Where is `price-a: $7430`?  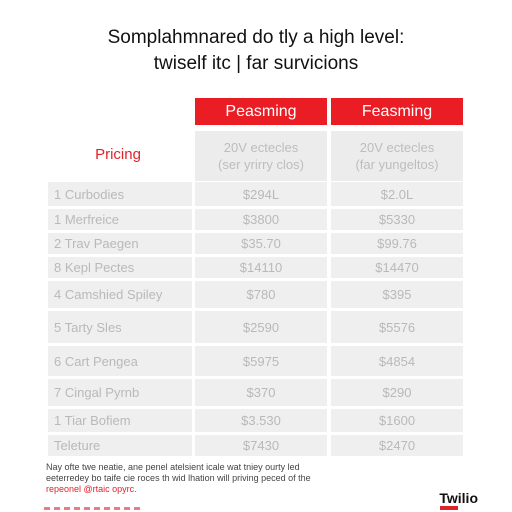 price-a: $7430 is located at coordinates (261, 445).